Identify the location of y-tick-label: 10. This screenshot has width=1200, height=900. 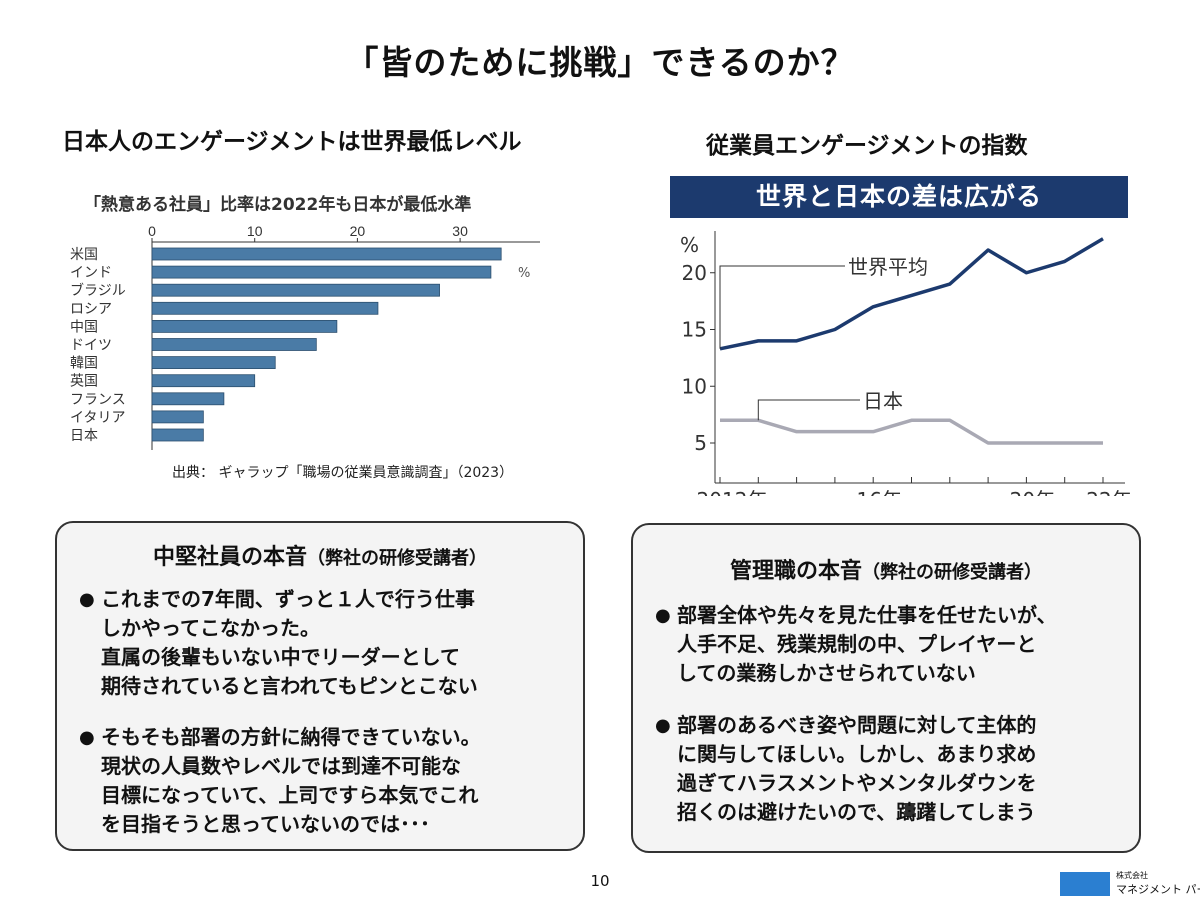
(694, 386).